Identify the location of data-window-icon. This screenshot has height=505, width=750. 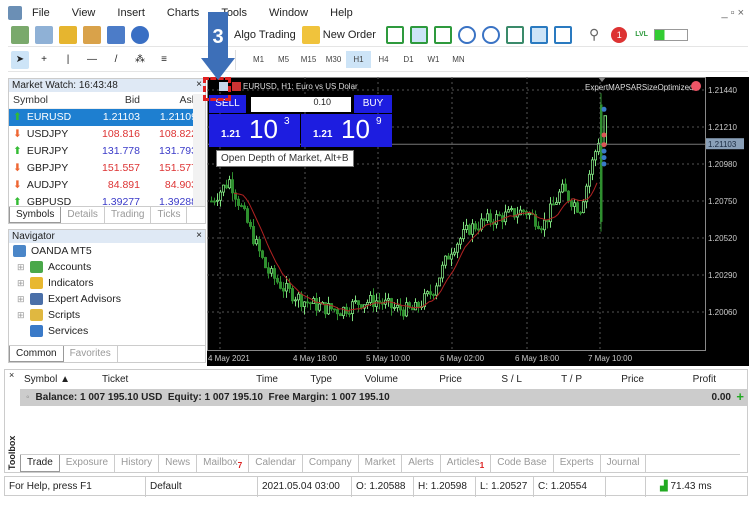
(92, 34).